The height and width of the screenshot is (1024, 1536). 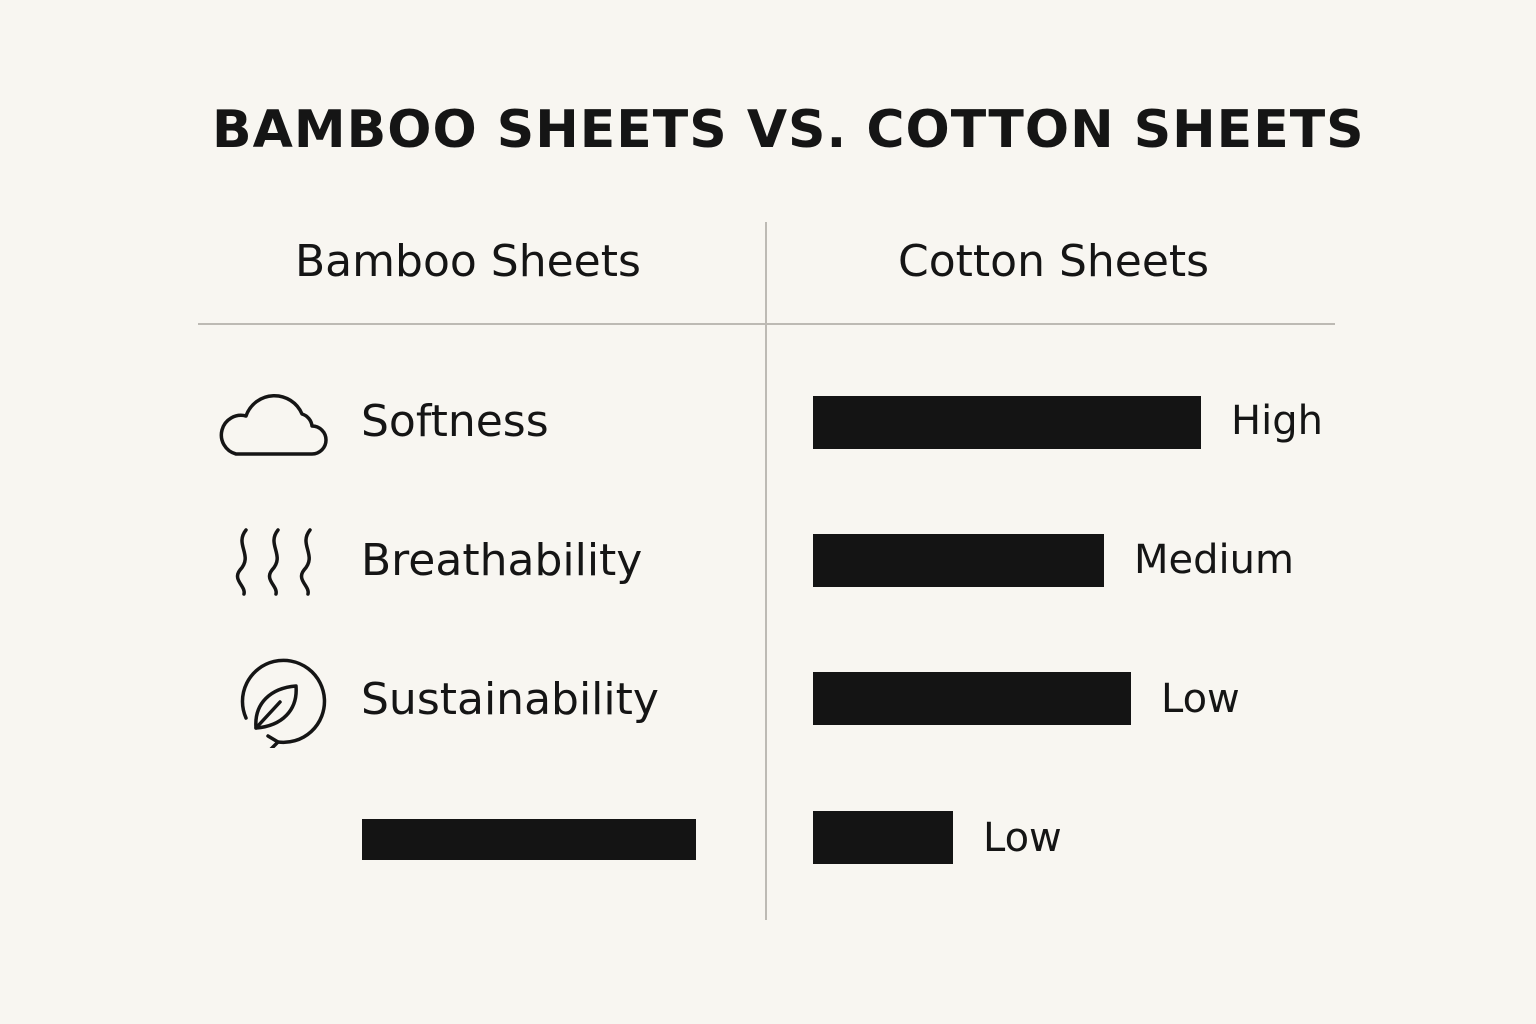 What do you see at coordinates (455, 421) in the screenshot?
I see `row-label-softness: Softness` at bounding box center [455, 421].